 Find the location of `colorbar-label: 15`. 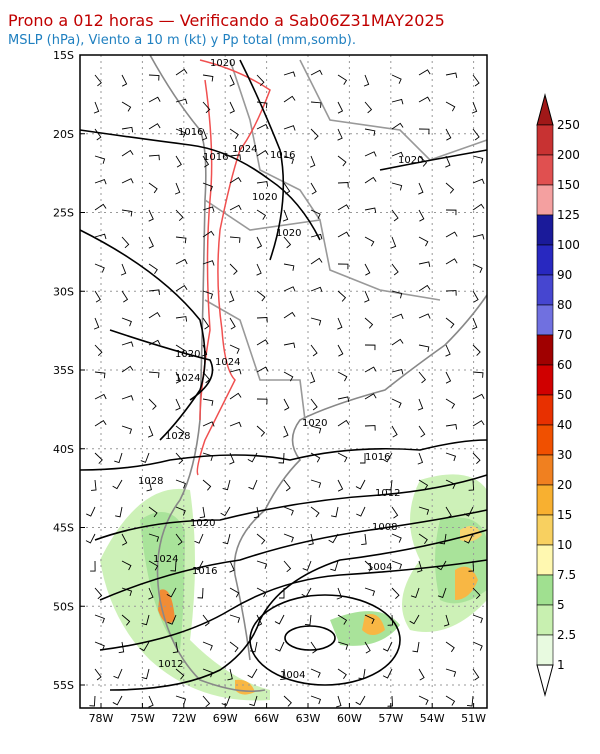

colorbar-label: 15 is located at coordinates (564, 515).